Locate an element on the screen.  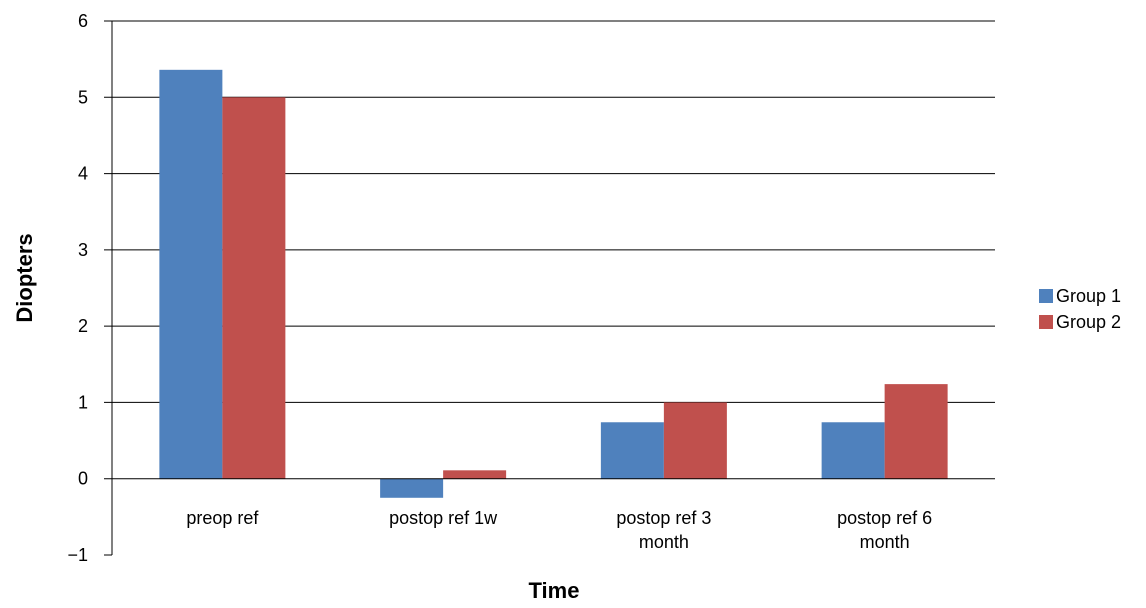
x-category-label: postop ref 6 month is located at coordinates (884, 530).